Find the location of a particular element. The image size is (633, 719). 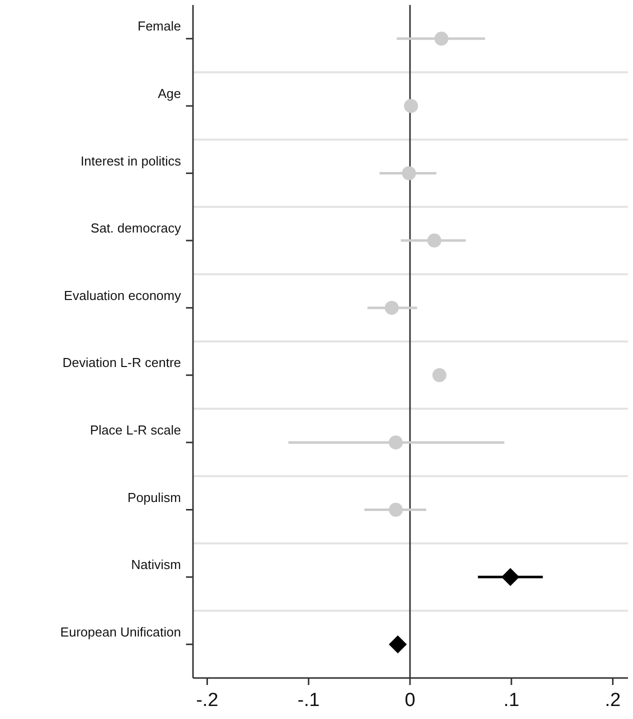

y-tick-label: Age is located at coordinates (169, 93).